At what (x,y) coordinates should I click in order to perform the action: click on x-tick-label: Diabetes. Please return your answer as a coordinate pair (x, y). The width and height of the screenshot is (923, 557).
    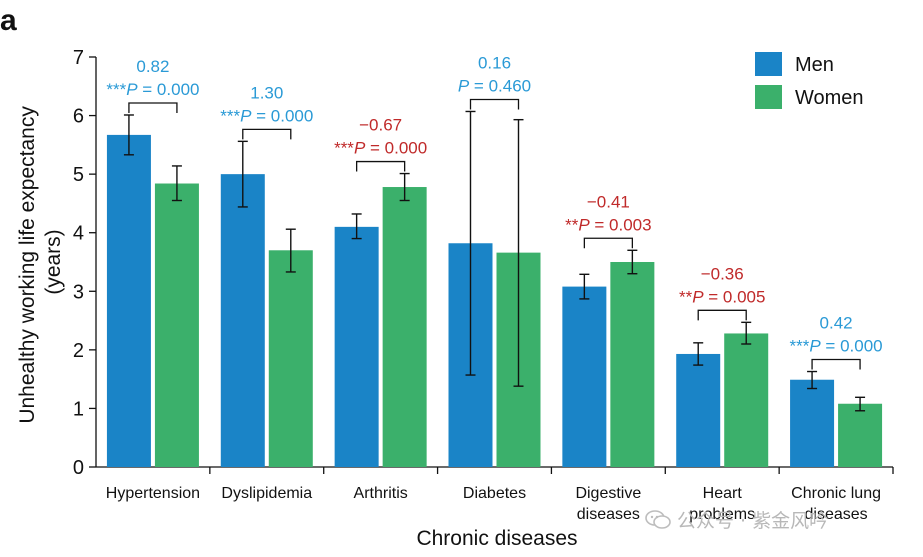
    Looking at the image, I should click on (494, 493).